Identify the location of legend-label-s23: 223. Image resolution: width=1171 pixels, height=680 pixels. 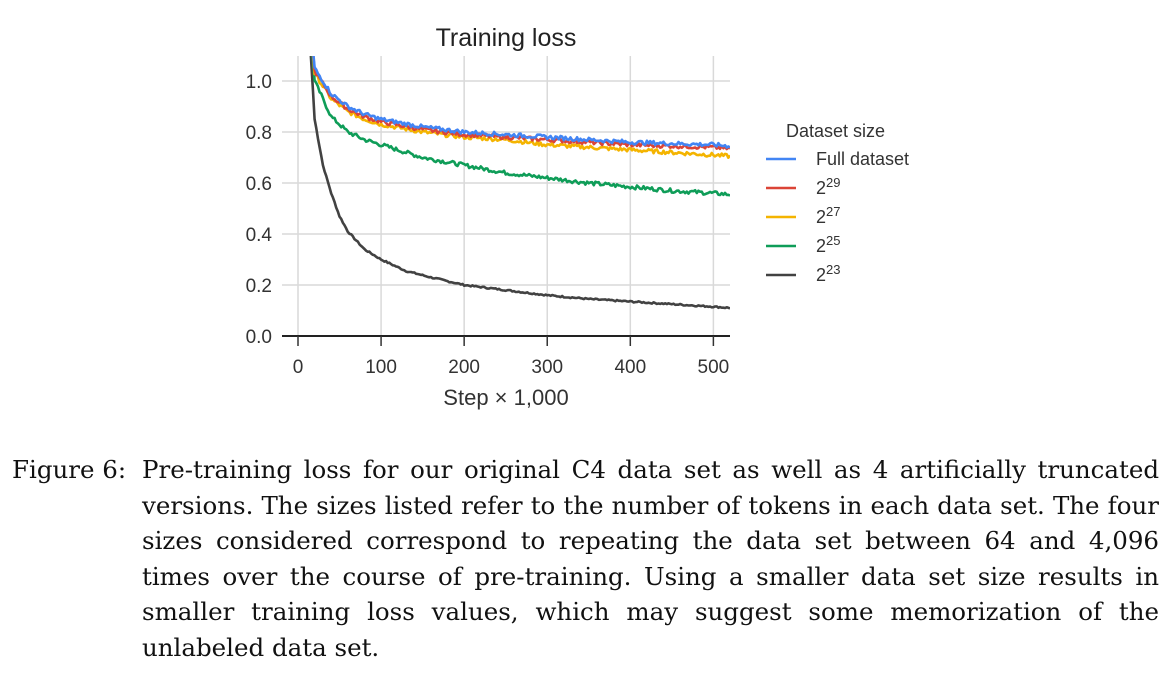
(828, 273).